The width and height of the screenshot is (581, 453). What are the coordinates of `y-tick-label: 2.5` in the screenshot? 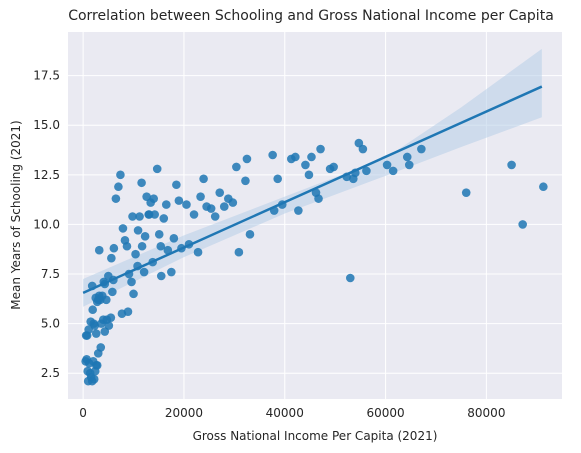 It's located at (50, 373).